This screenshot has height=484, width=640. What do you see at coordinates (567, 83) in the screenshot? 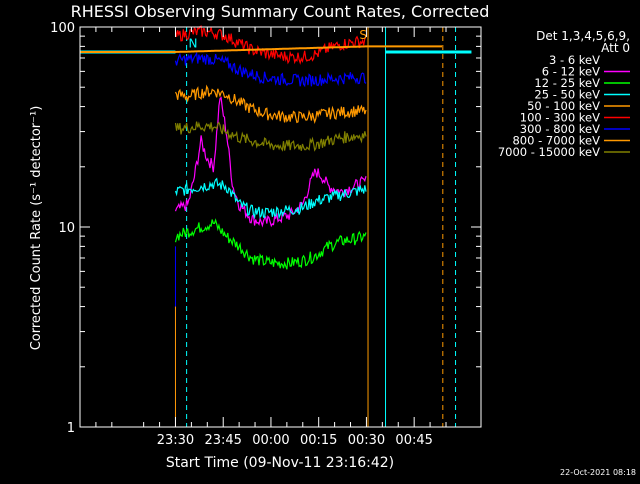
I see `legend-label: 12 - 25 keV` at bounding box center [567, 83].